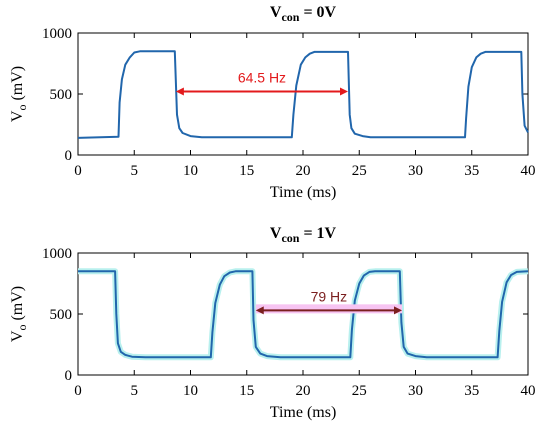 The width and height of the screenshot is (550, 433). I want to click on chart-bottom-title: Vcon = 1V, so click(303, 235).